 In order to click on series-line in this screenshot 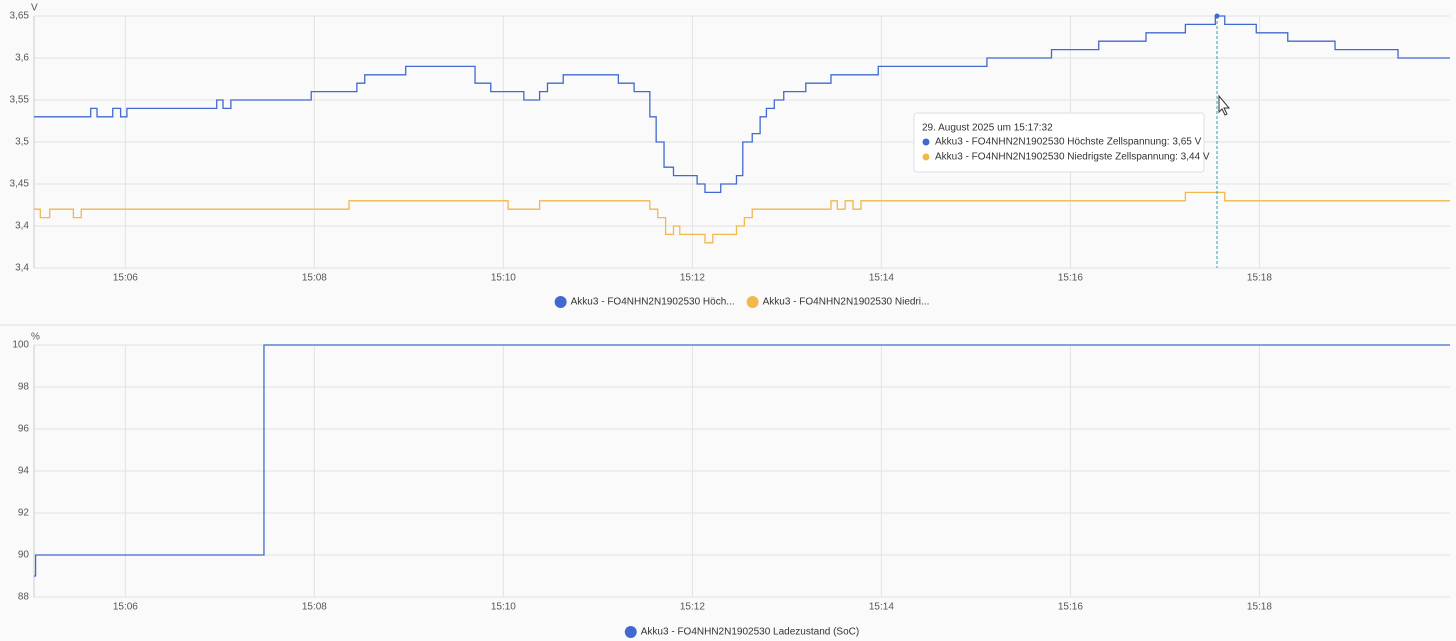, I will do `click(742, 217)`.